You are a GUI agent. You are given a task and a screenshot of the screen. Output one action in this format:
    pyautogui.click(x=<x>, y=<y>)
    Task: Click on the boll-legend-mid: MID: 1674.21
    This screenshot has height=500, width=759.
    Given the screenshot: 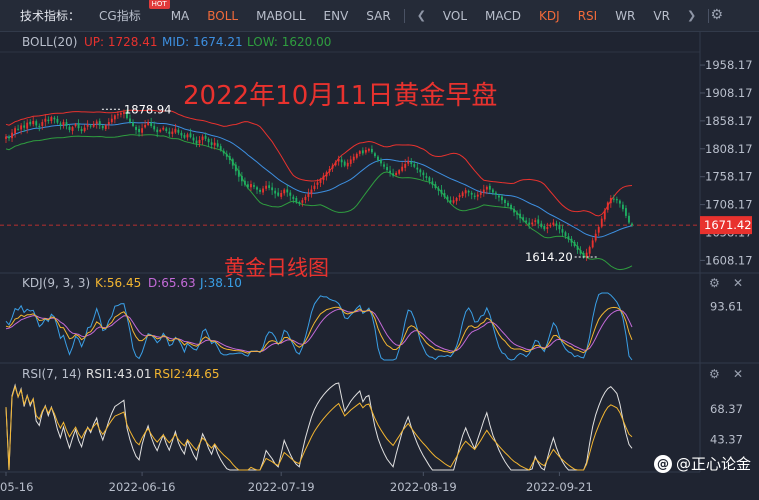 What is the action you would take?
    pyautogui.click(x=202, y=42)
    